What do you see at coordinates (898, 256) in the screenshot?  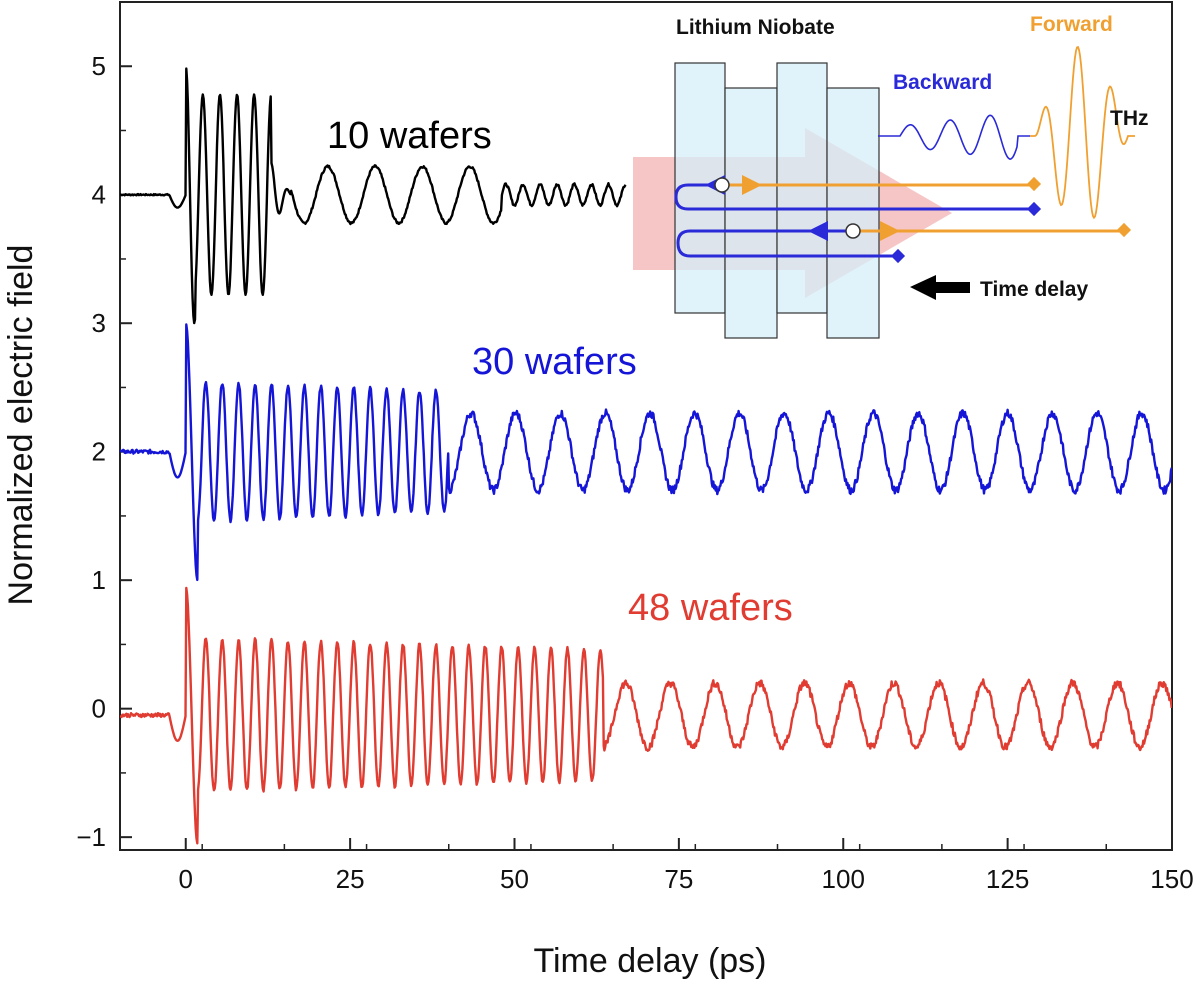 I see `backward-end-marker-lower` at bounding box center [898, 256].